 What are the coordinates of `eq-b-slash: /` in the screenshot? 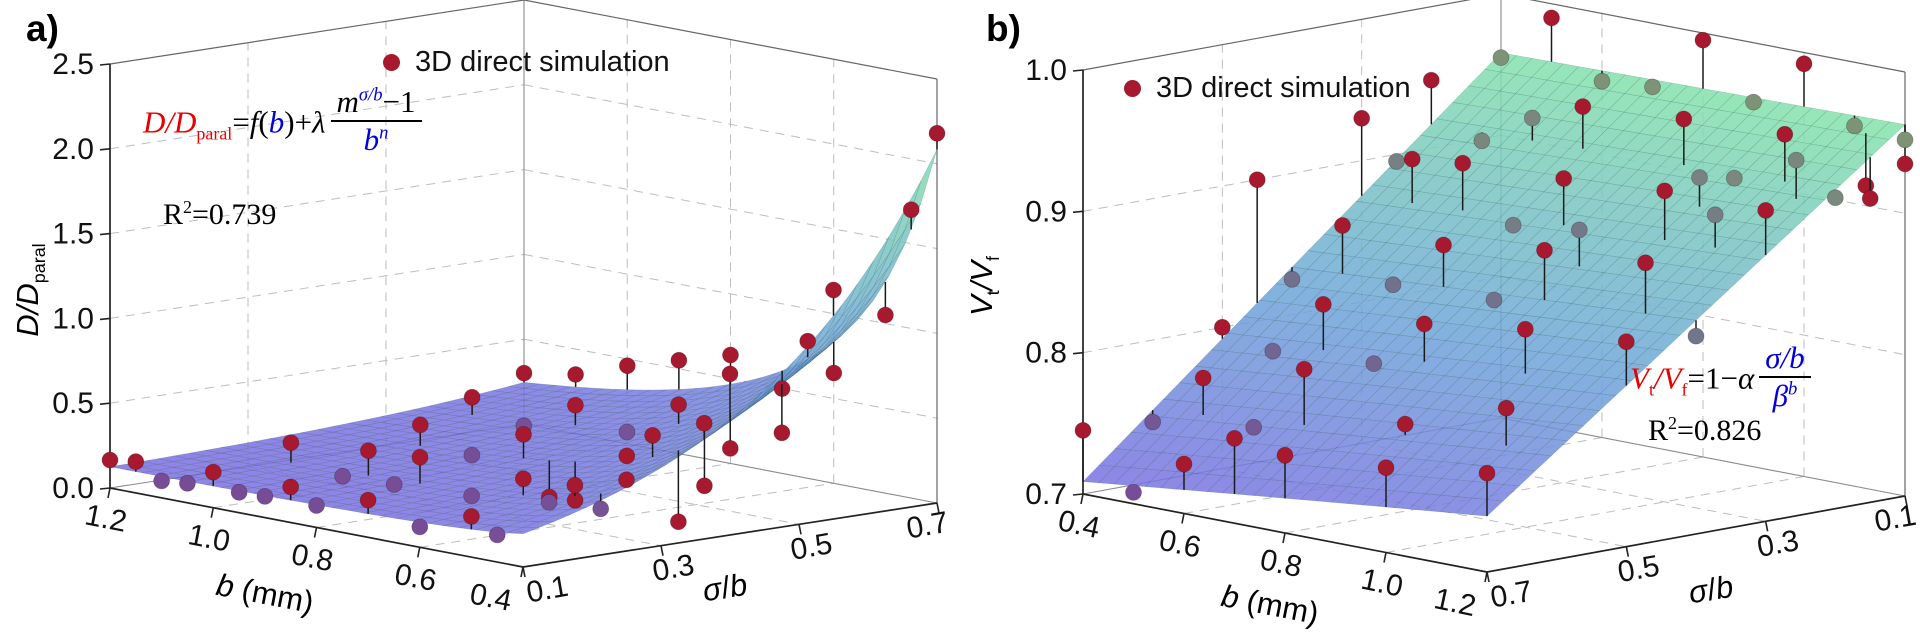 It's located at (1658, 378).